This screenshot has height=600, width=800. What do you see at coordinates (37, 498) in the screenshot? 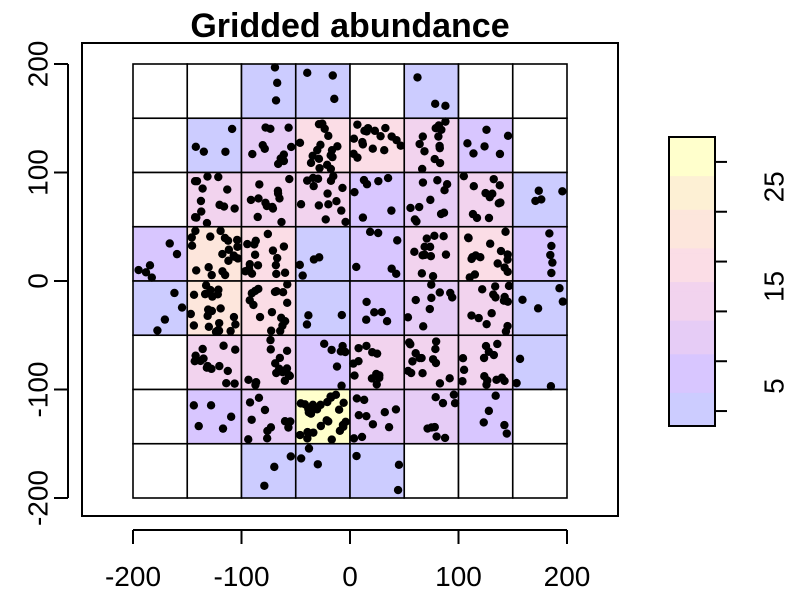
I see `y-tick-label: -200` at bounding box center [37, 498].